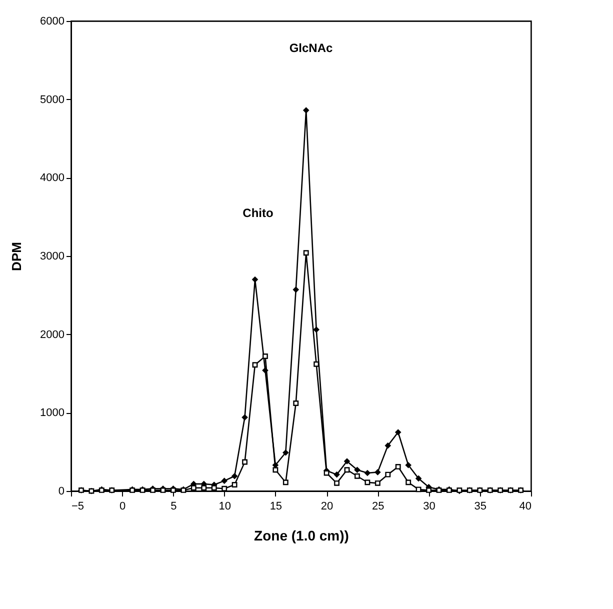  I want to click on x-tick-label: 0, so click(123, 506).